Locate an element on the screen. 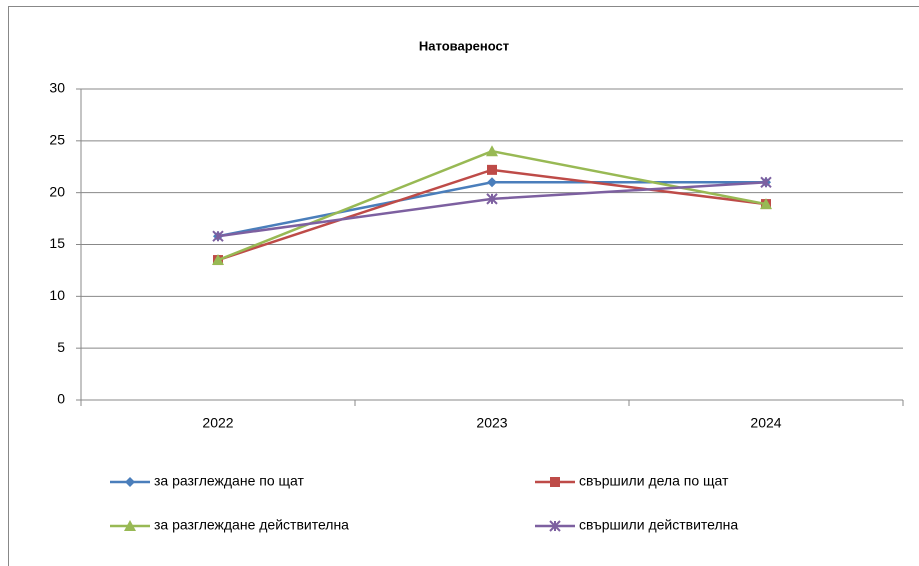 The image size is (919, 566). x-tick-label: 2022 is located at coordinates (217, 423).